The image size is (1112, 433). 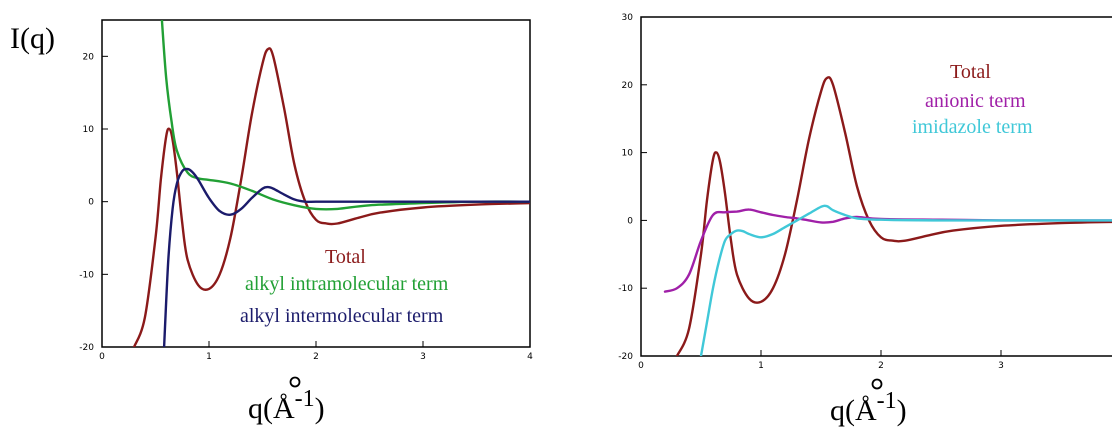 I want to click on left-y-tick-label: 10, so click(x=89, y=130).